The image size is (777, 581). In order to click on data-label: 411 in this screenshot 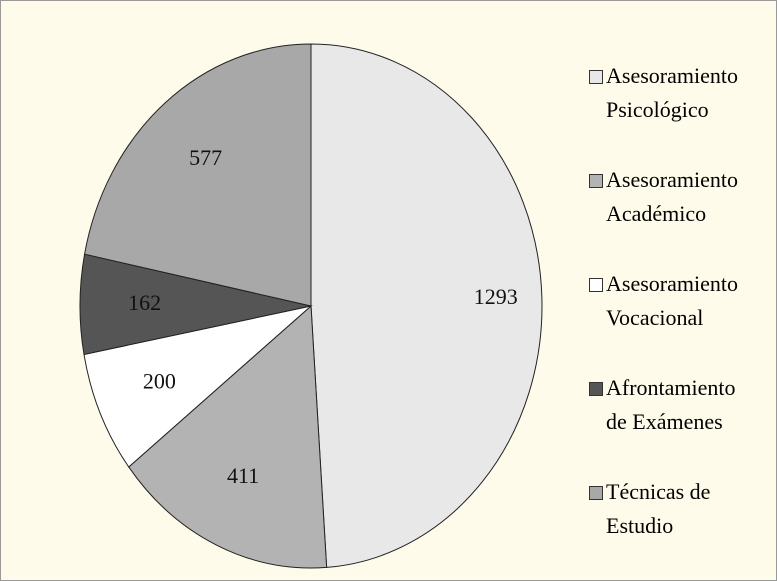, I will do `click(243, 475)`.